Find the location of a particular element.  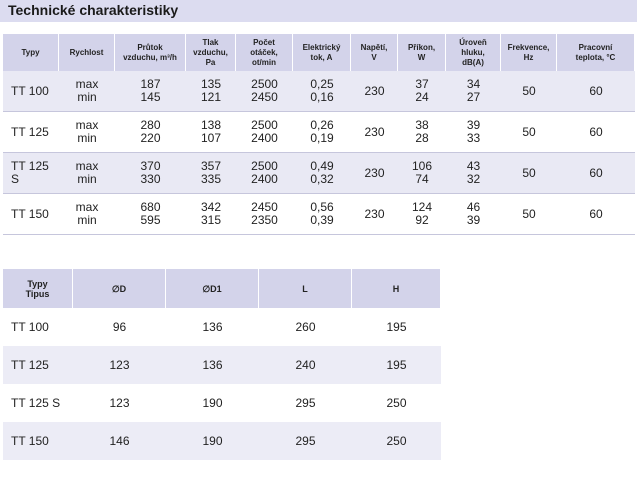

col-length-l: L is located at coordinates (305, 288).